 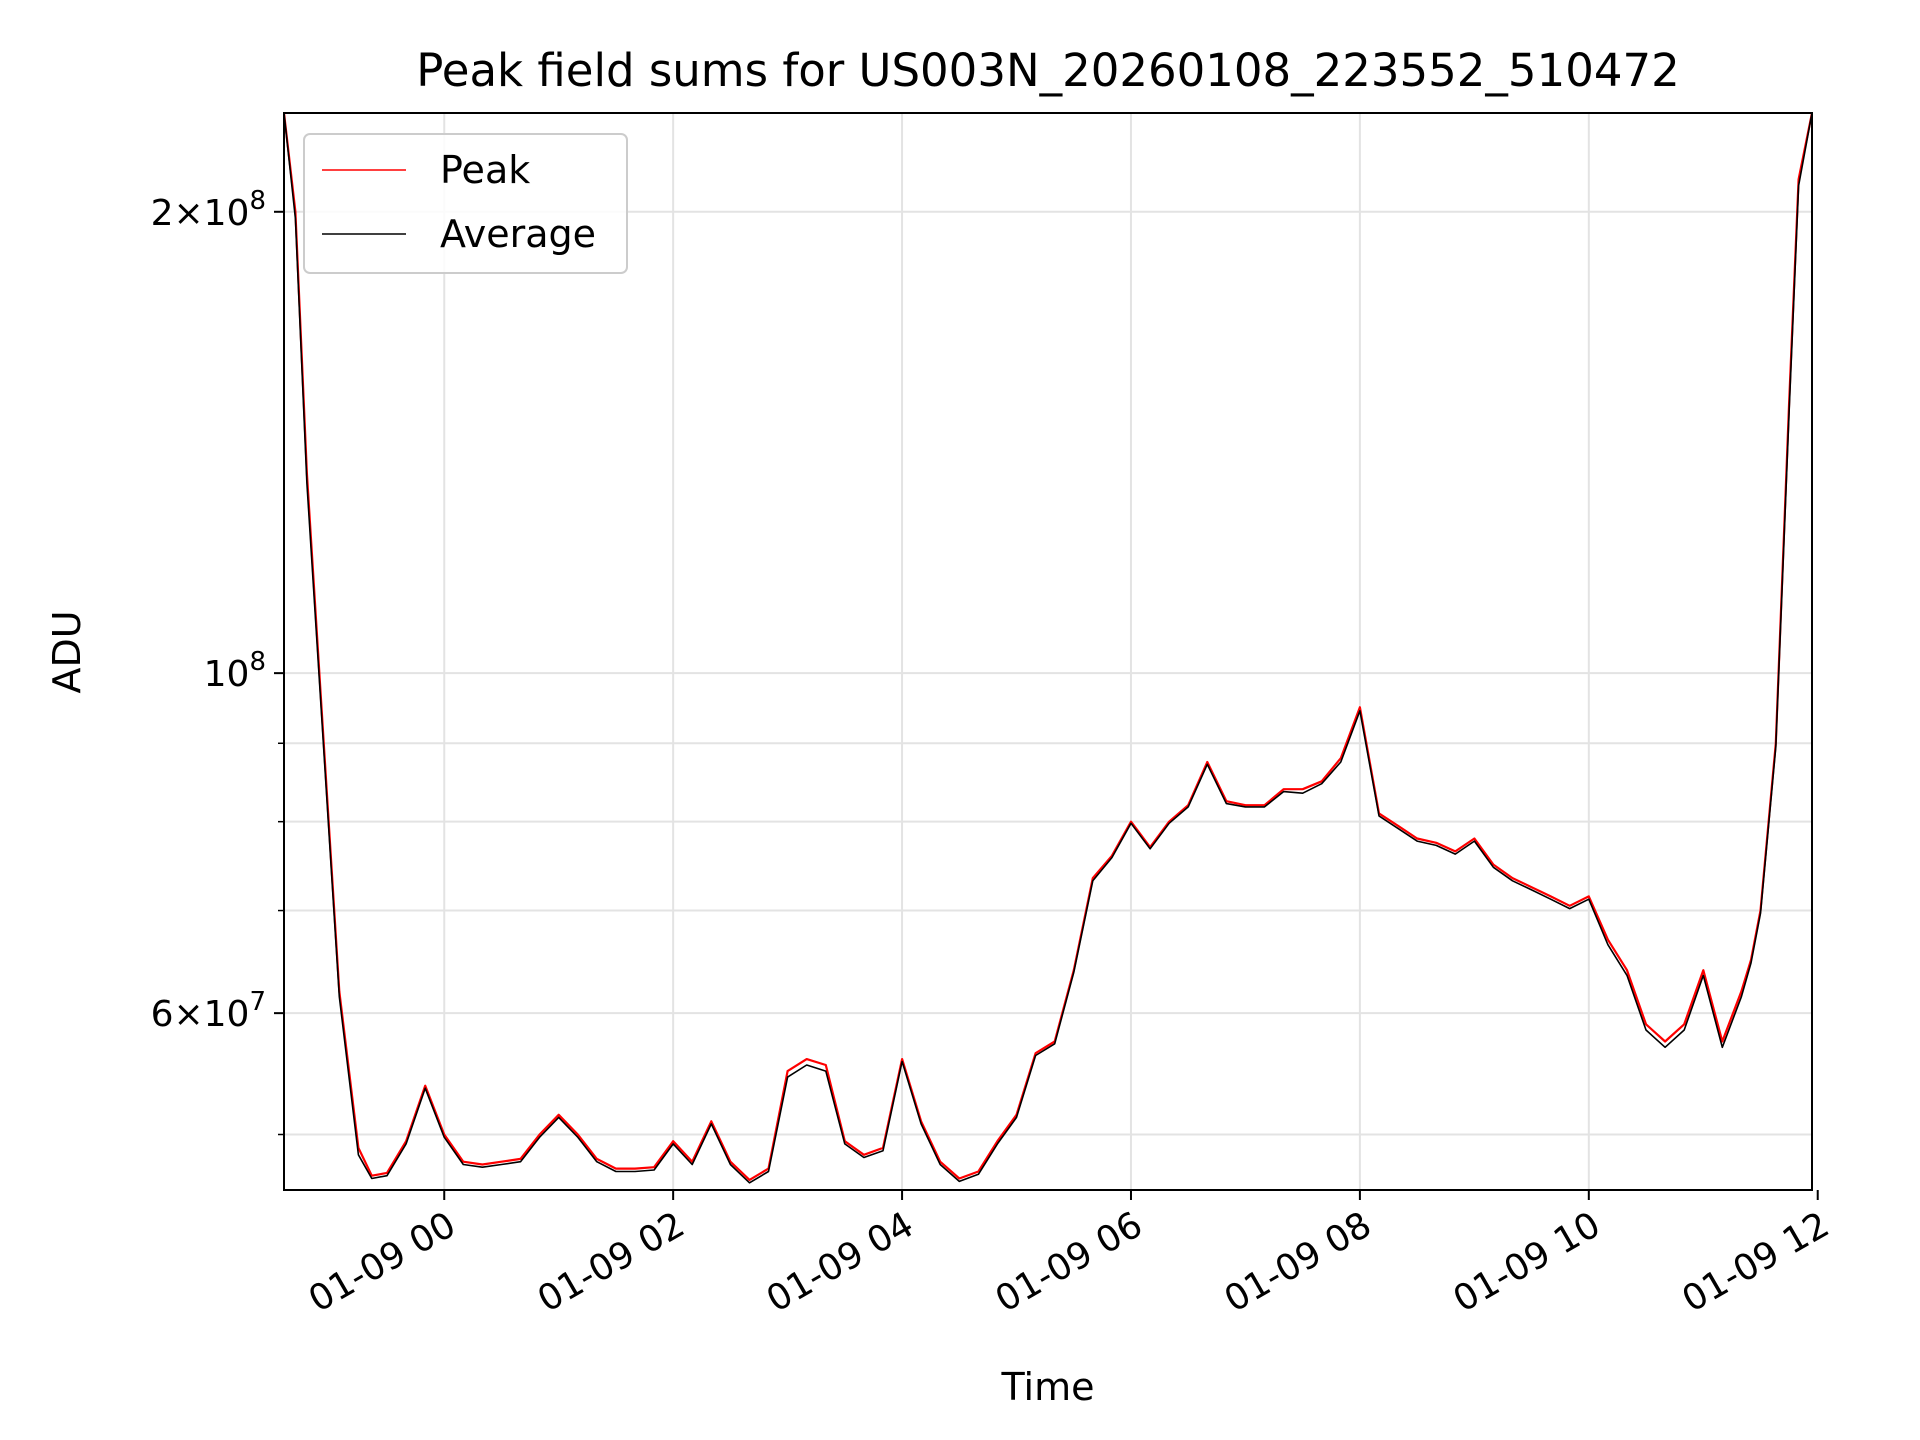 I want to click on y-axis-ticks: 2×108 108 6×107, so click(x=217, y=661).